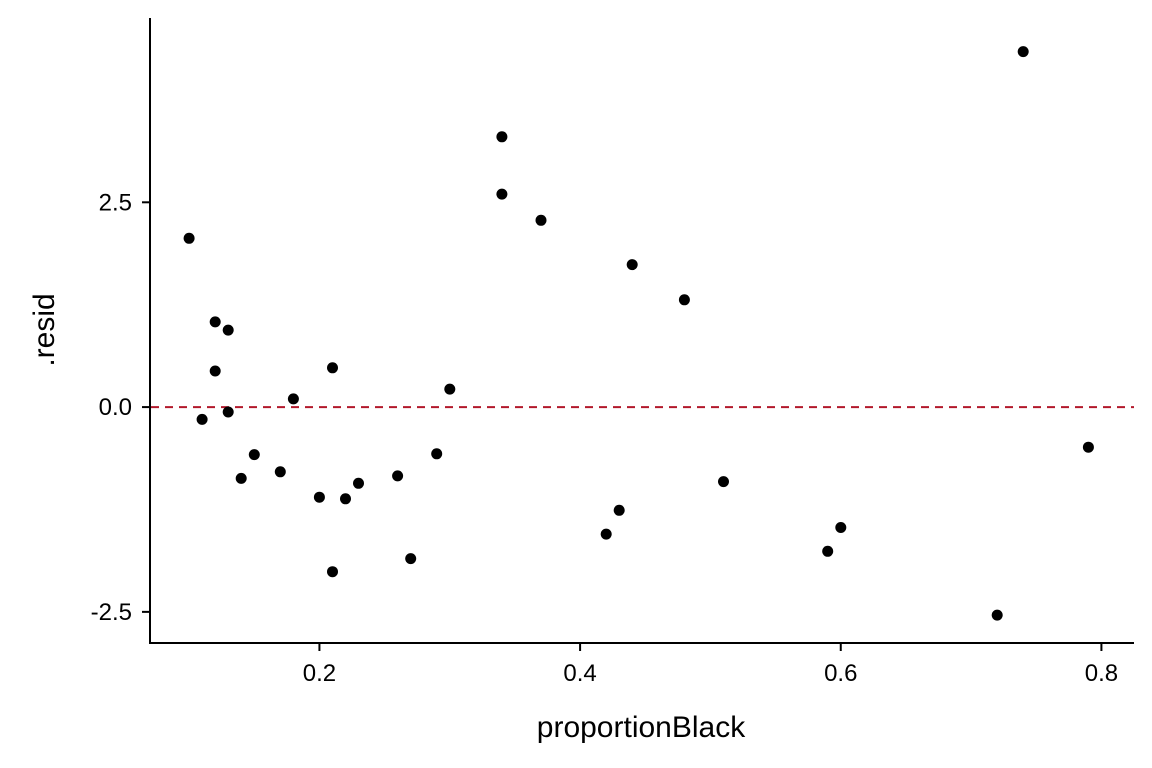 This screenshot has height=768, width=1152. What do you see at coordinates (111, 612) in the screenshot?
I see `y-tick-label: -2.5` at bounding box center [111, 612].